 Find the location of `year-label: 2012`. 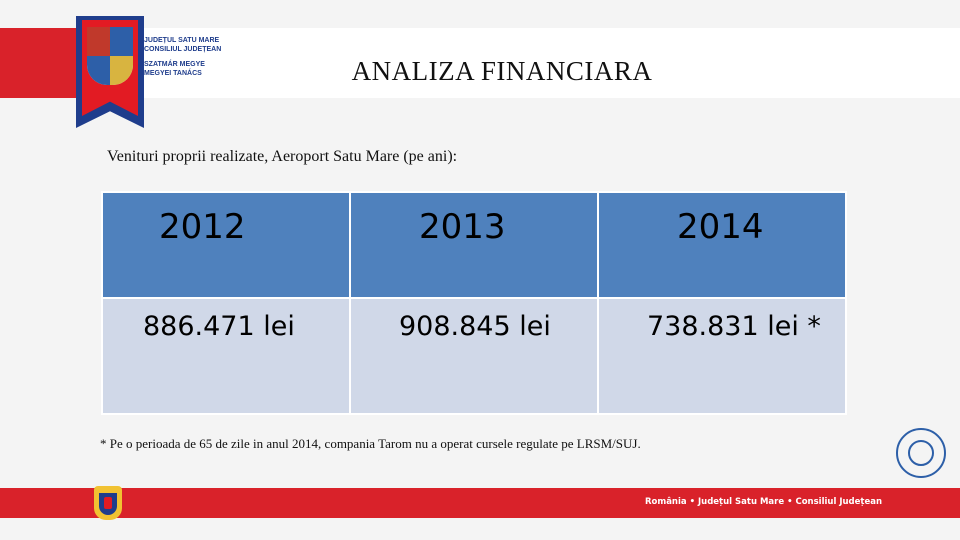

year-label: 2012 is located at coordinates (202, 227).